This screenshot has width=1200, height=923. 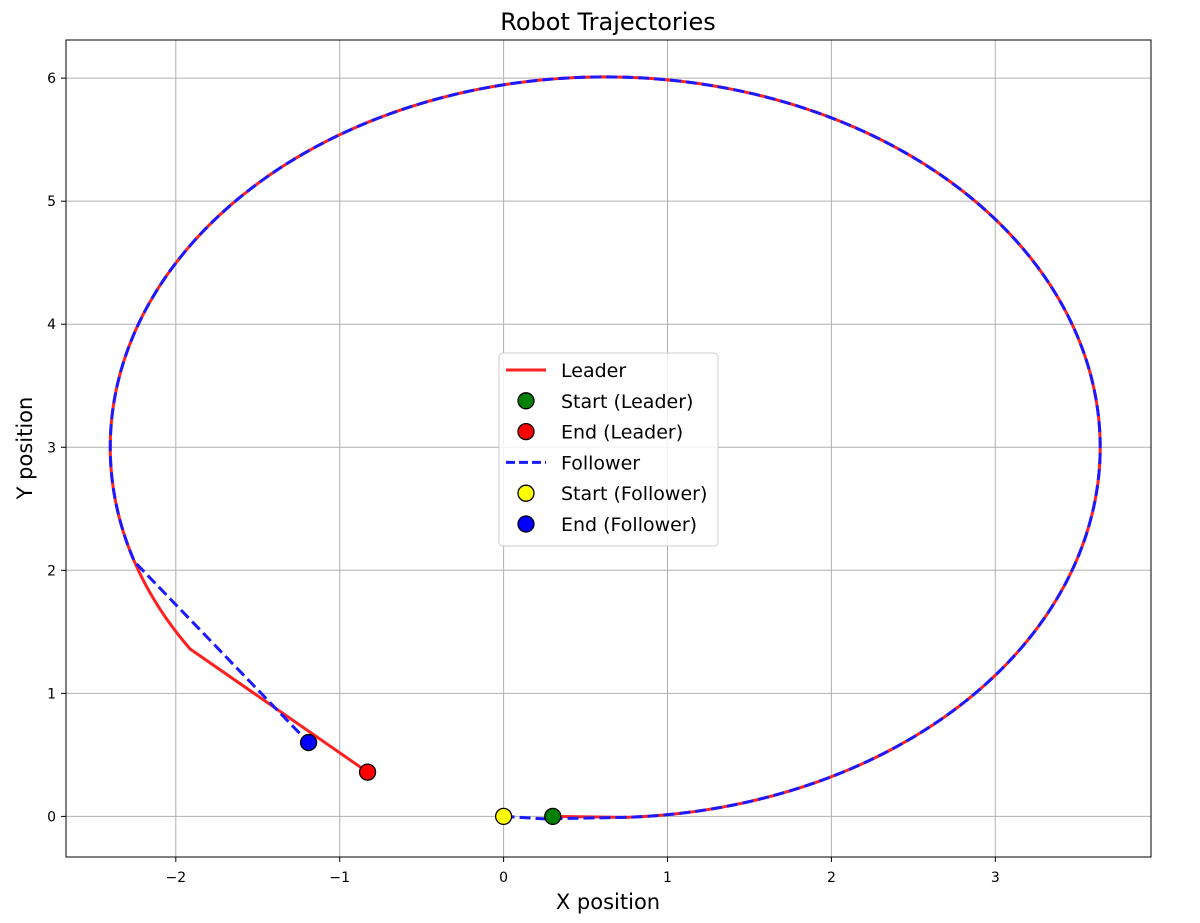 What do you see at coordinates (51, 448) in the screenshot?
I see `y-tick-label: 3` at bounding box center [51, 448].